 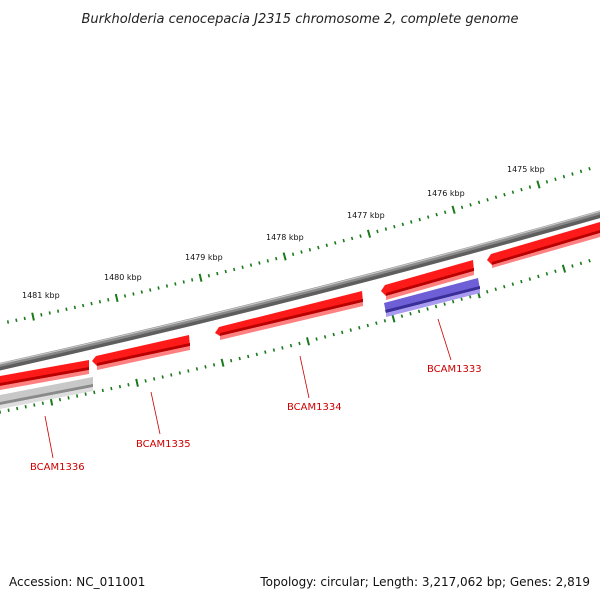 I want to click on gene-bcam1336-forward, so click(x=44, y=375).